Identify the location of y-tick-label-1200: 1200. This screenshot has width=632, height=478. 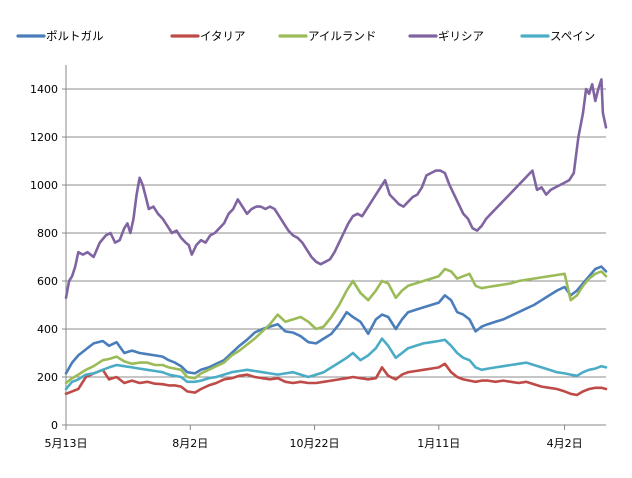
(44, 137).